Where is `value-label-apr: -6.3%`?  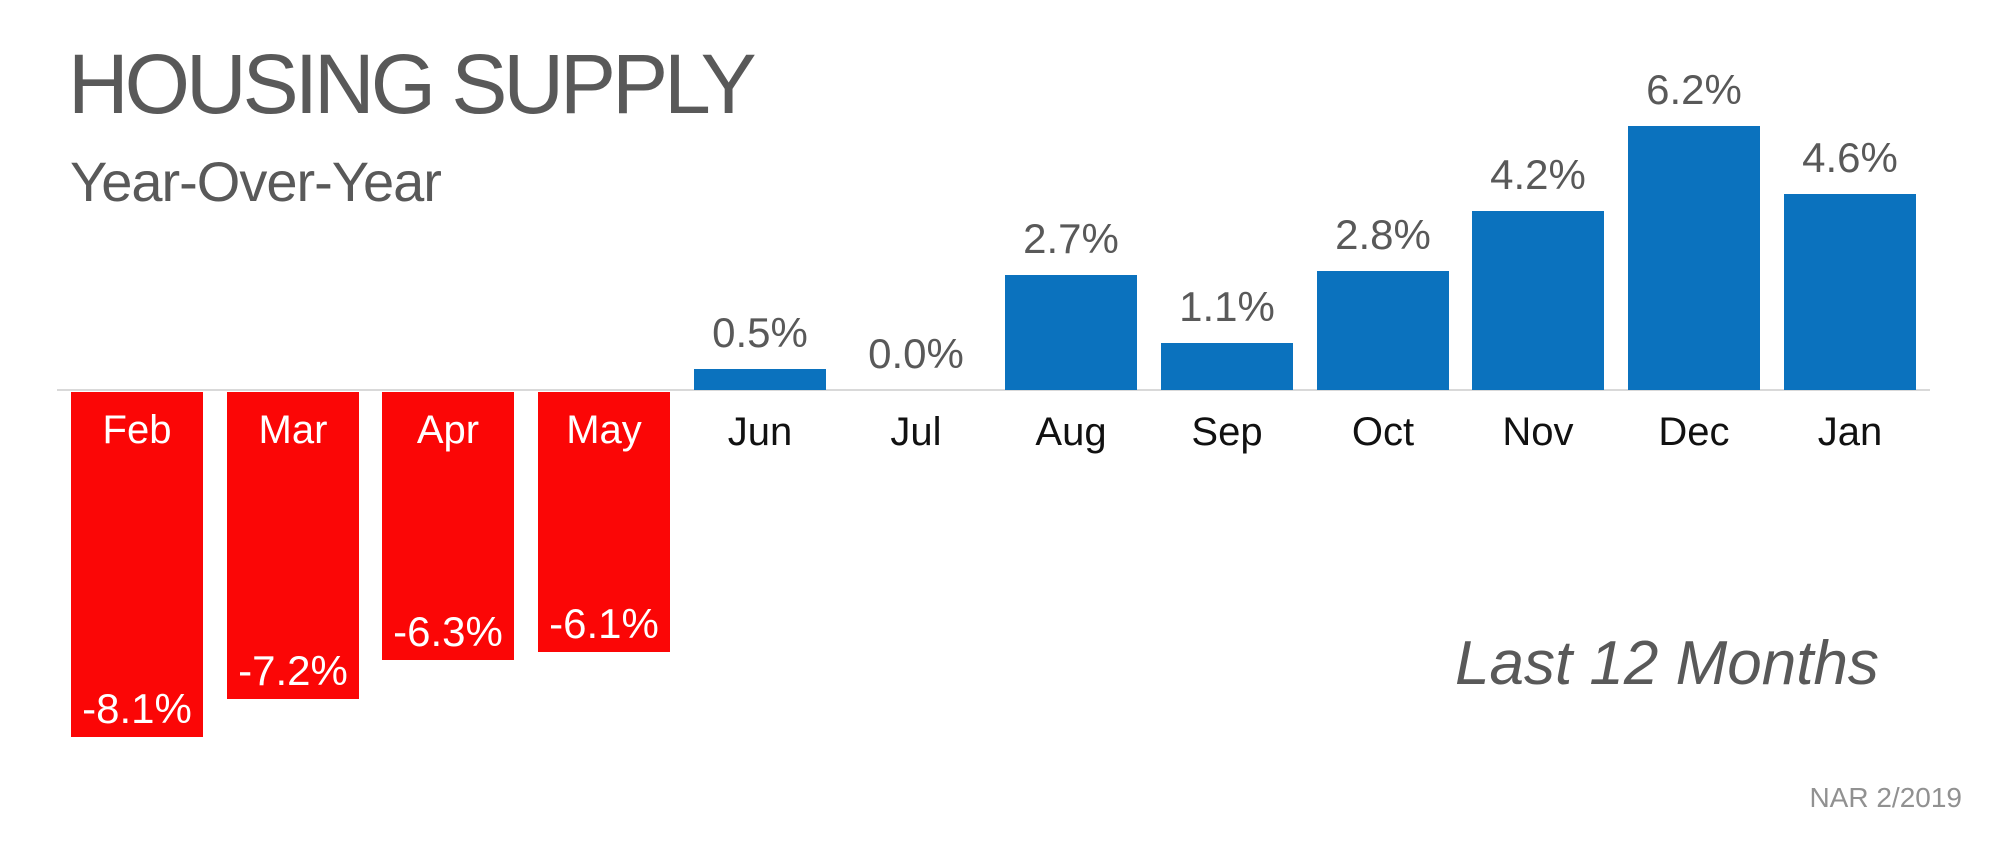 value-label-apr: -6.3% is located at coordinates (448, 631).